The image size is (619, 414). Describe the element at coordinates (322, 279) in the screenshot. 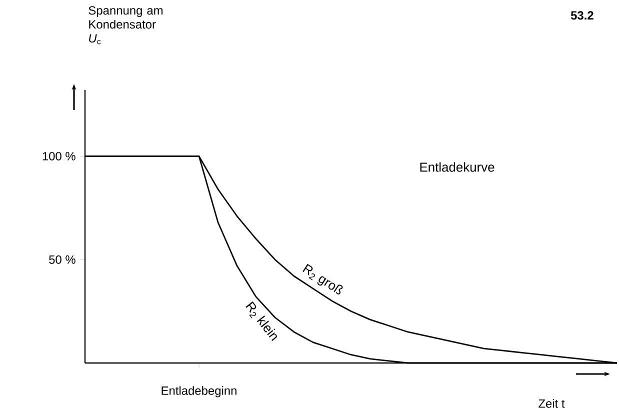

I see `text: R$_{2}$ groß` at that location.